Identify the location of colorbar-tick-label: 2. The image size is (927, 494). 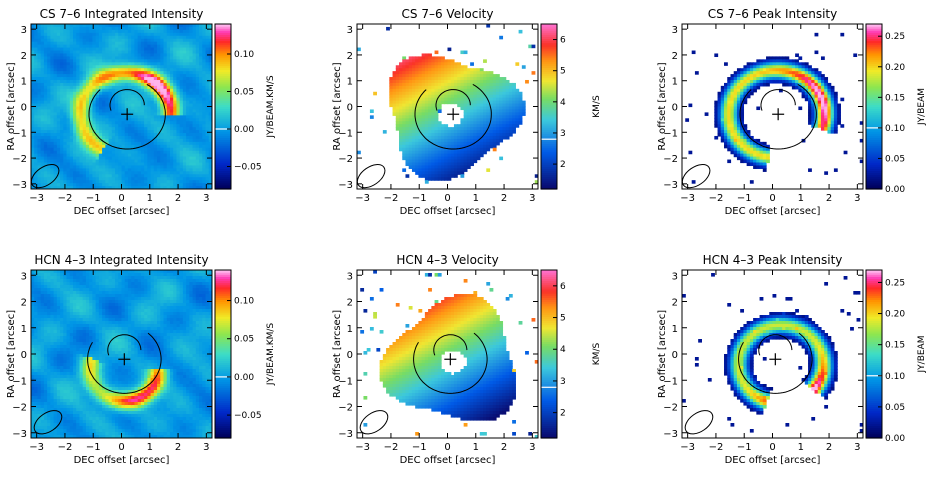
(563, 165).